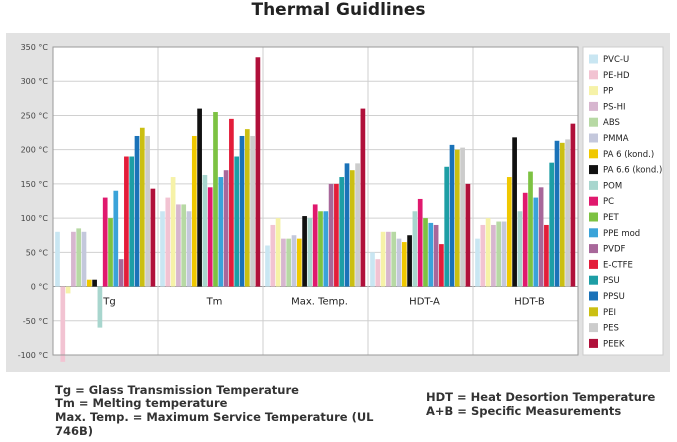 The height and width of the screenshot is (442, 677). Describe the element at coordinates (37, 252) in the screenshot. I see `y-tick-label: 50 °C` at that location.